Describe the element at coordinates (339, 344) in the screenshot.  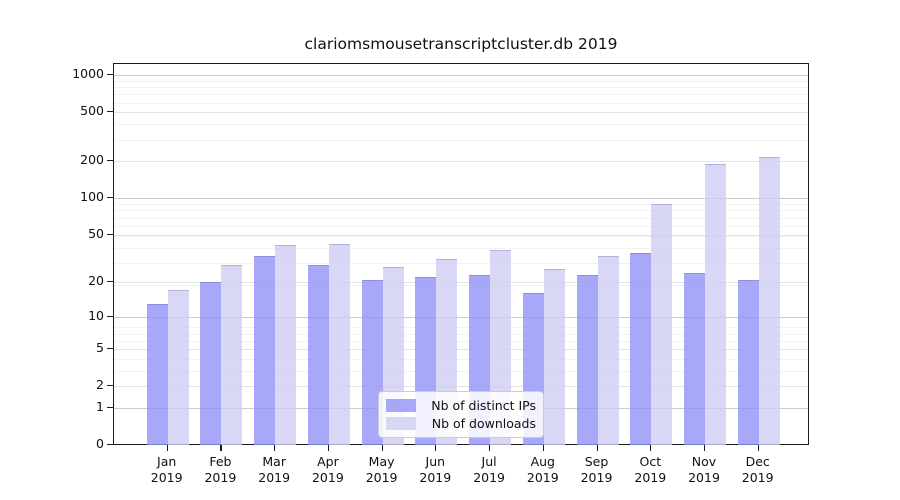
I see `bar-downloads-apr` at that location.